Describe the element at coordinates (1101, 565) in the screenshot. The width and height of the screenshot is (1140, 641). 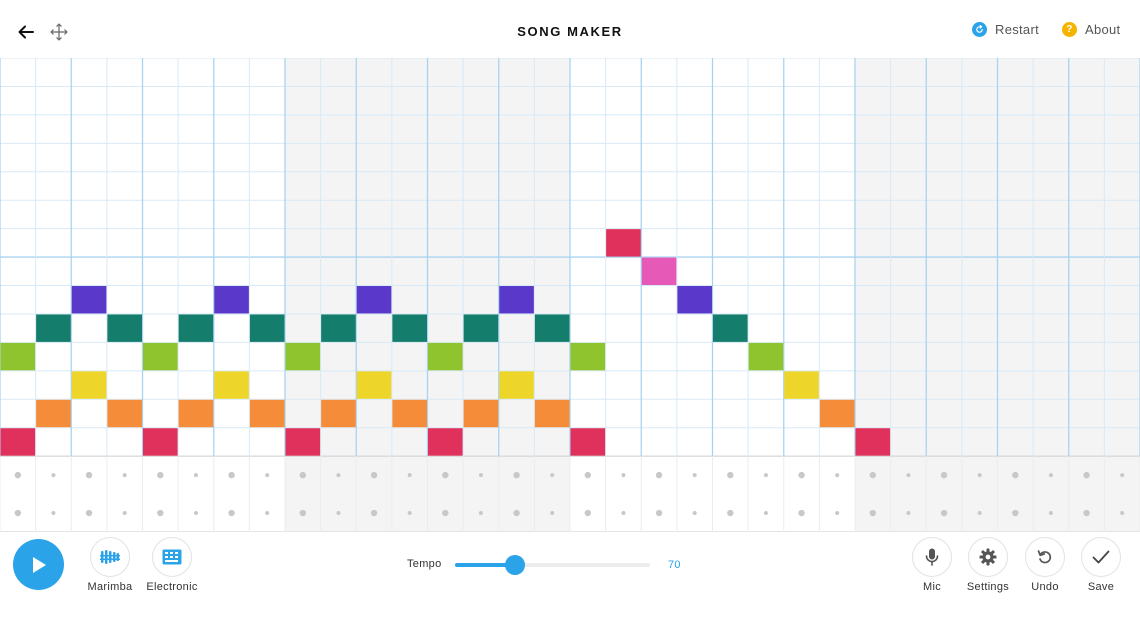
I see `save-button: Save` at that location.